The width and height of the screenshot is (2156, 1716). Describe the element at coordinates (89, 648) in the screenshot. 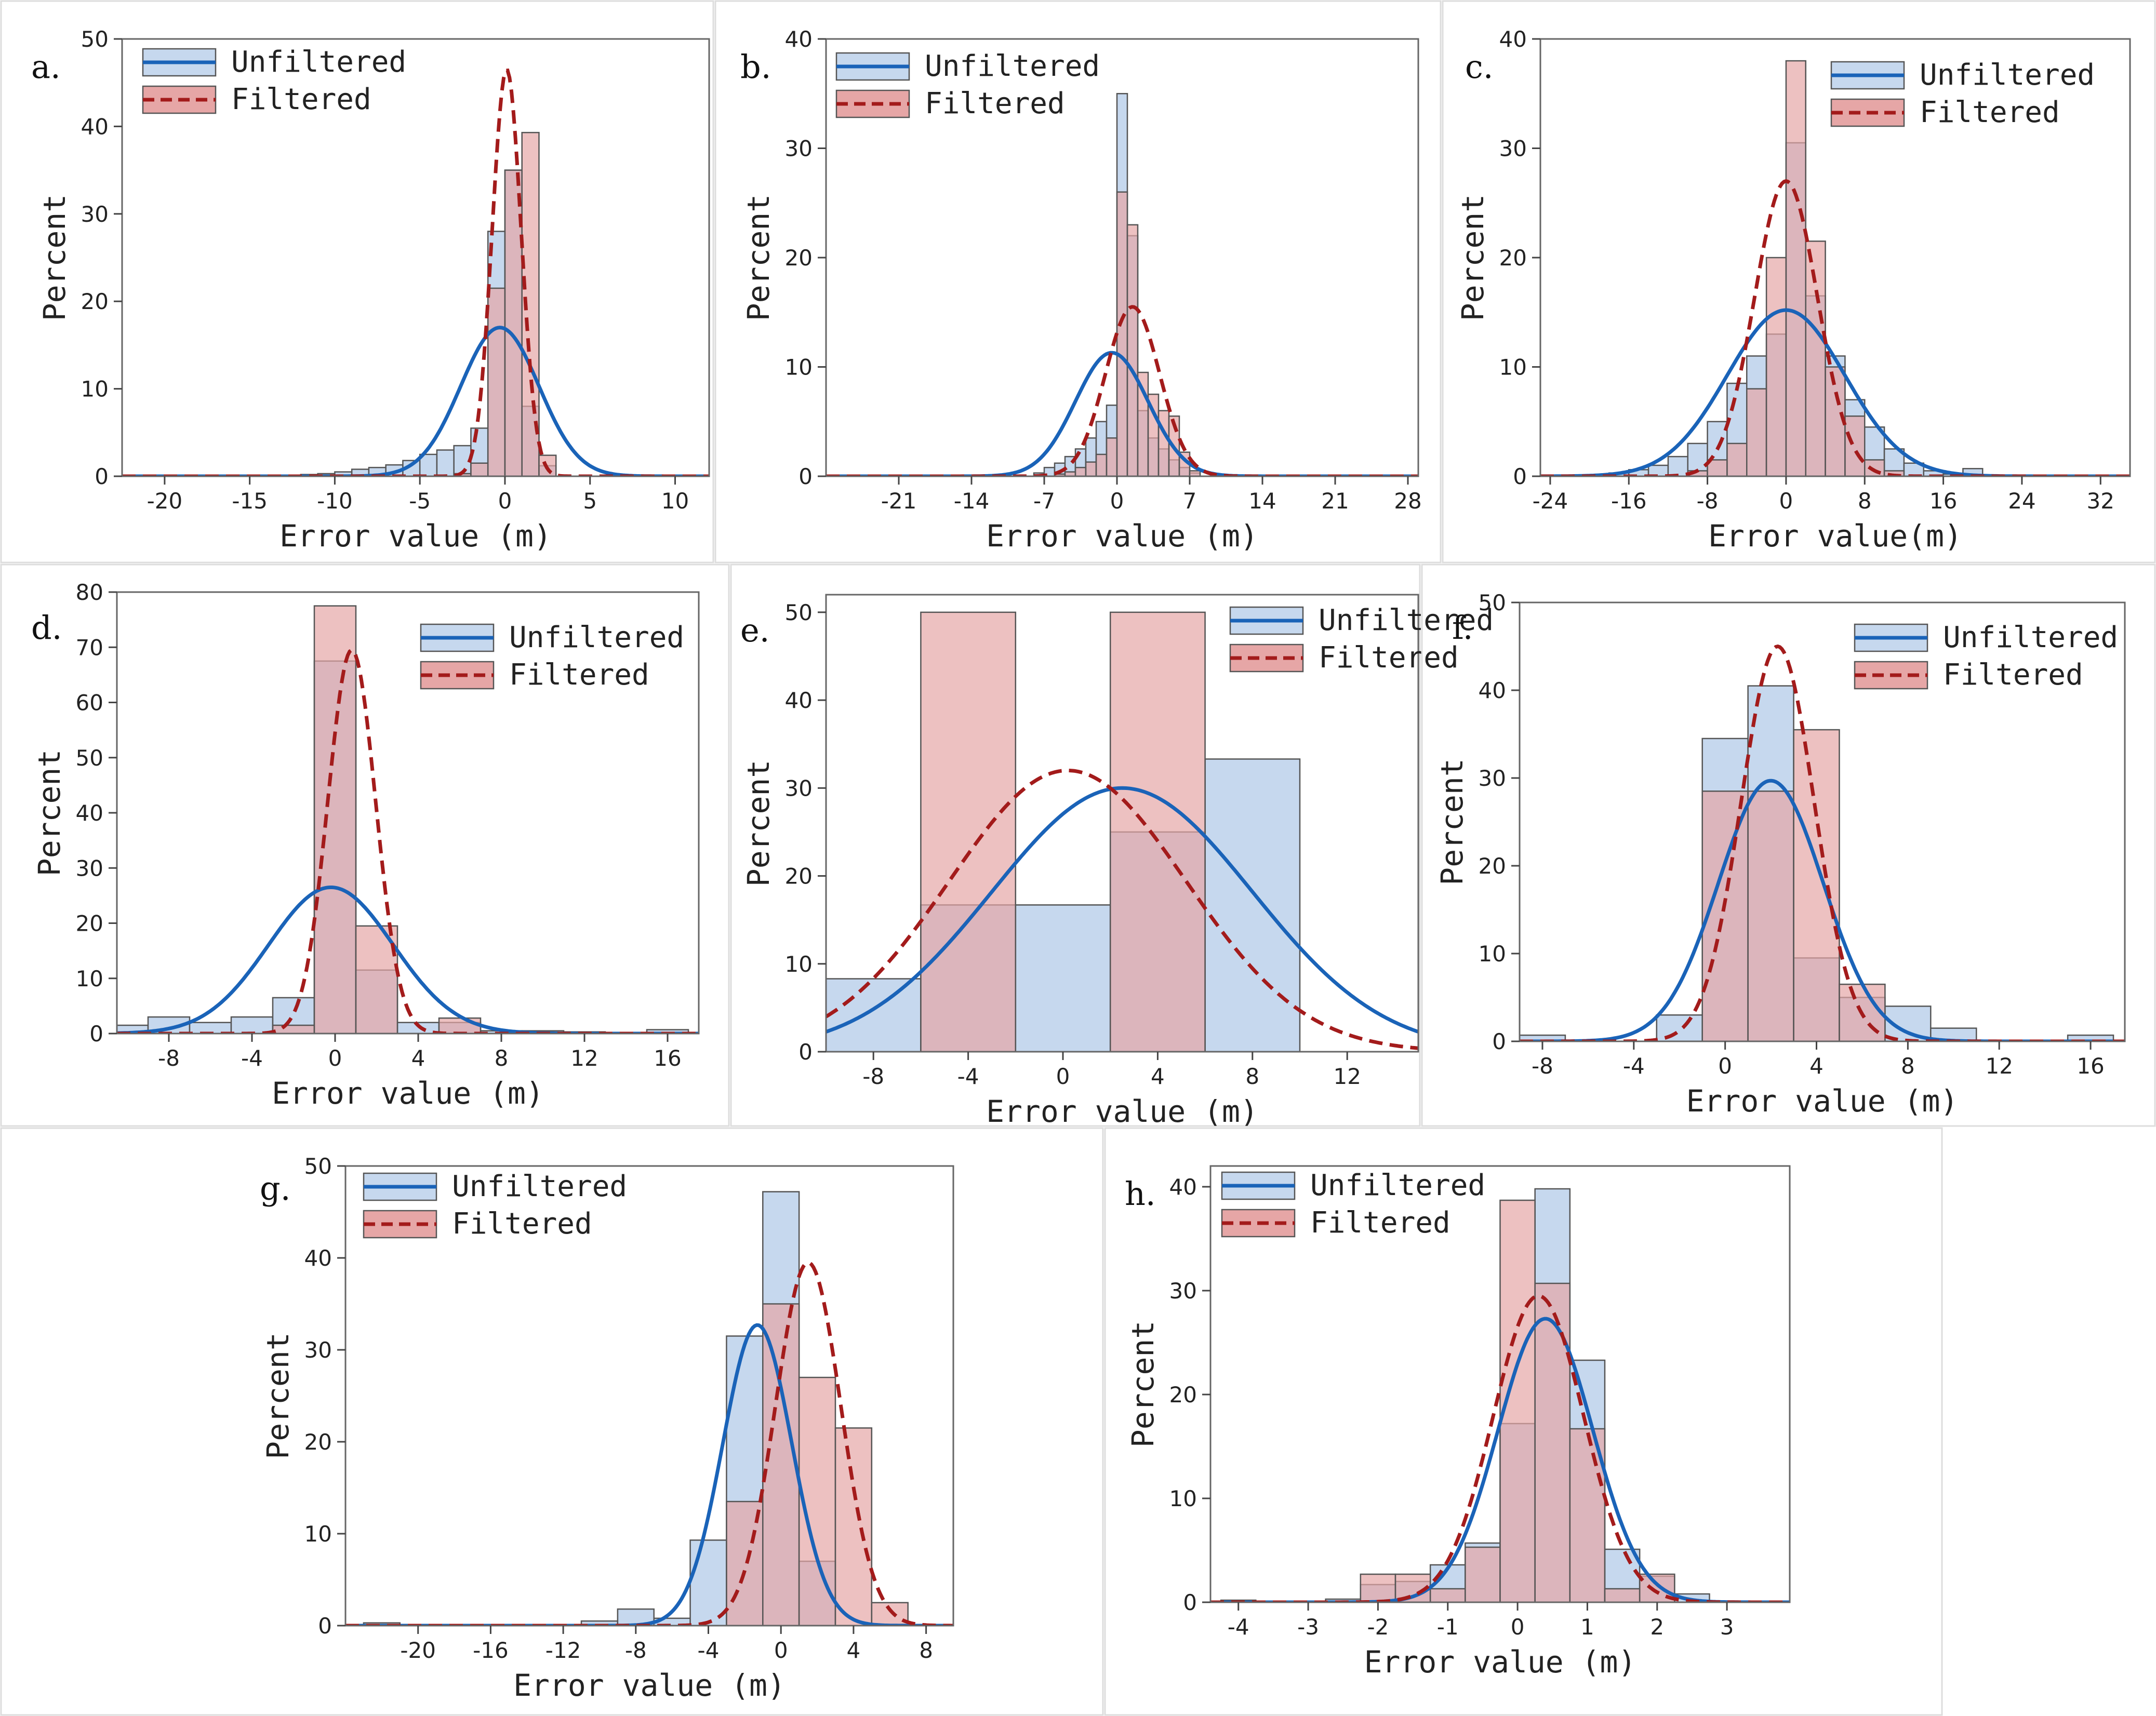

I see `y-tick-label: 70` at that location.